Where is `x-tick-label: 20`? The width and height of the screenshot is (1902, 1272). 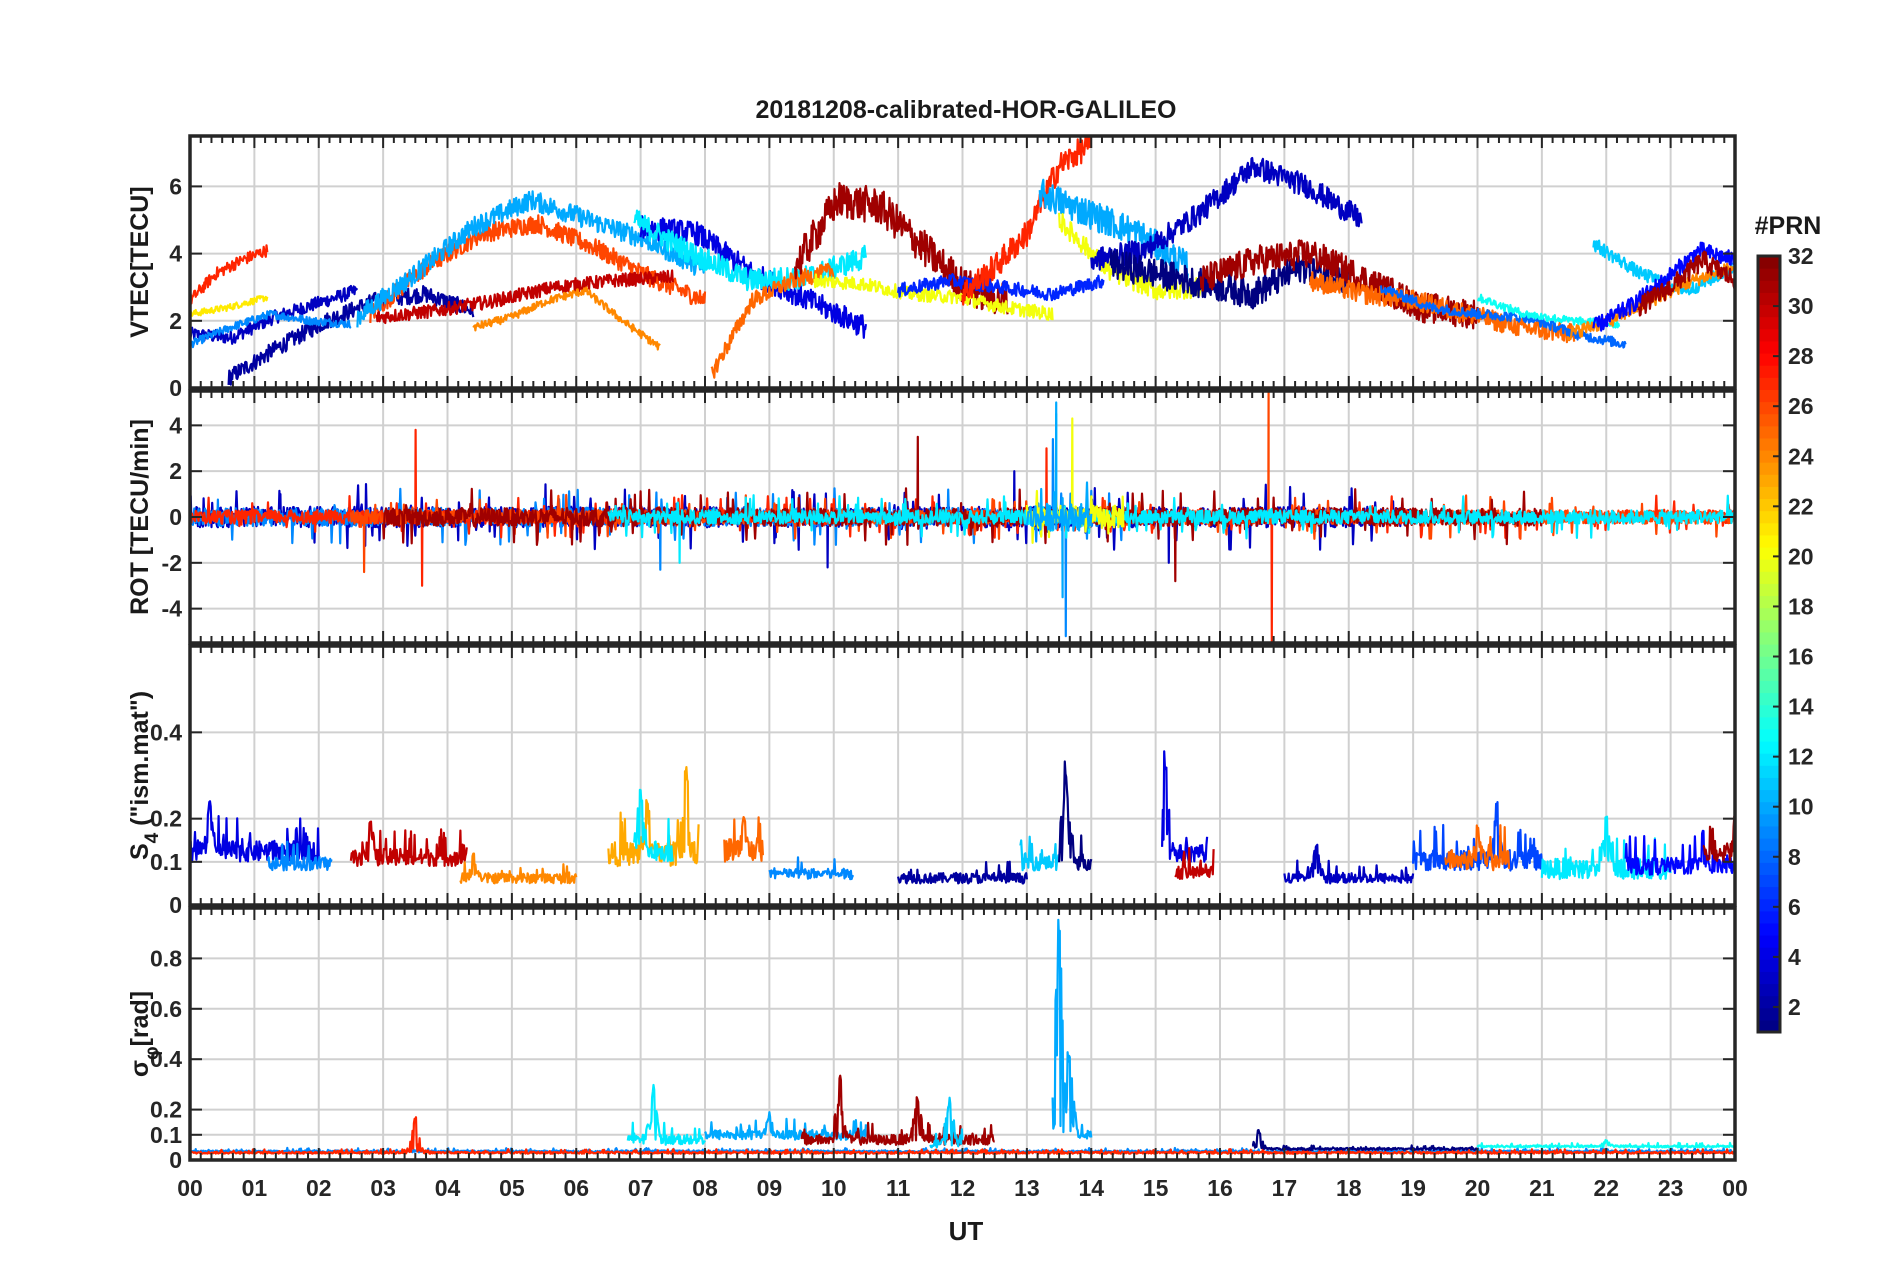
x-tick-label: 20 is located at coordinates (1478, 1188).